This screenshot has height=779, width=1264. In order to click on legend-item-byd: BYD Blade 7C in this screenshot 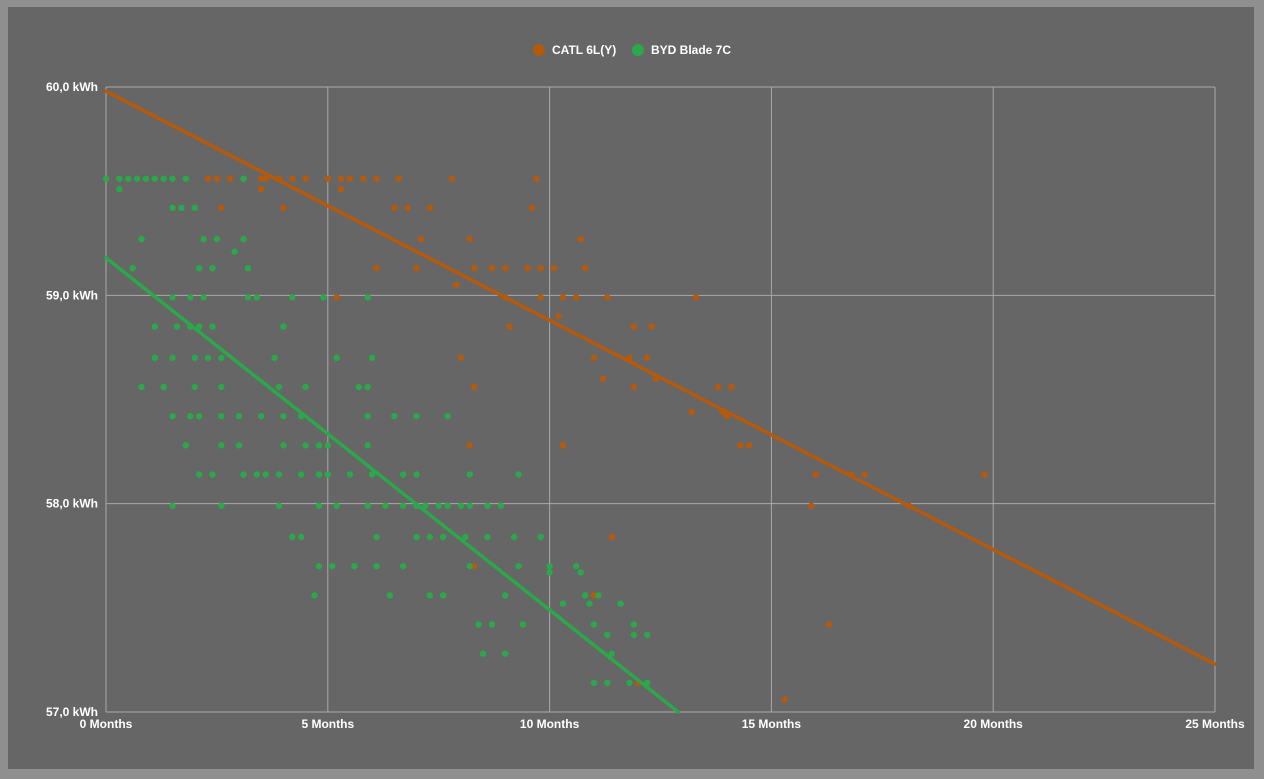, I will do `click(681, 50)`.